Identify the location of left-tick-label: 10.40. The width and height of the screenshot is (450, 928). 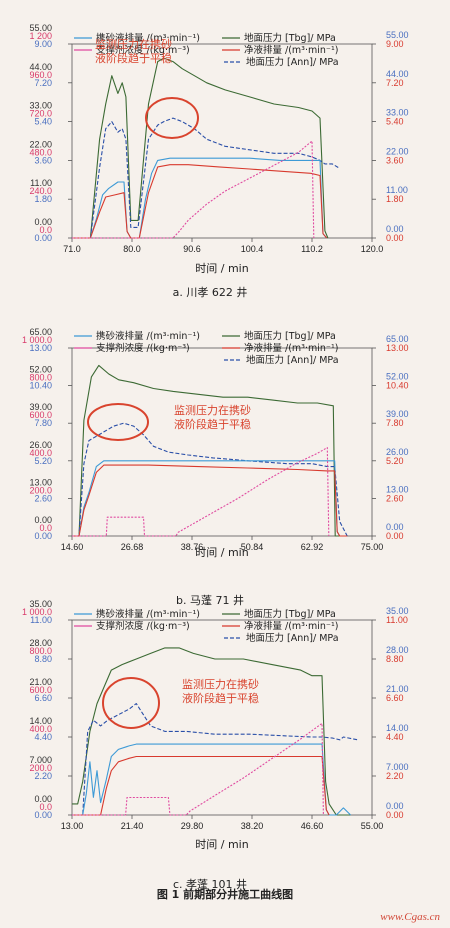
(40, 386).